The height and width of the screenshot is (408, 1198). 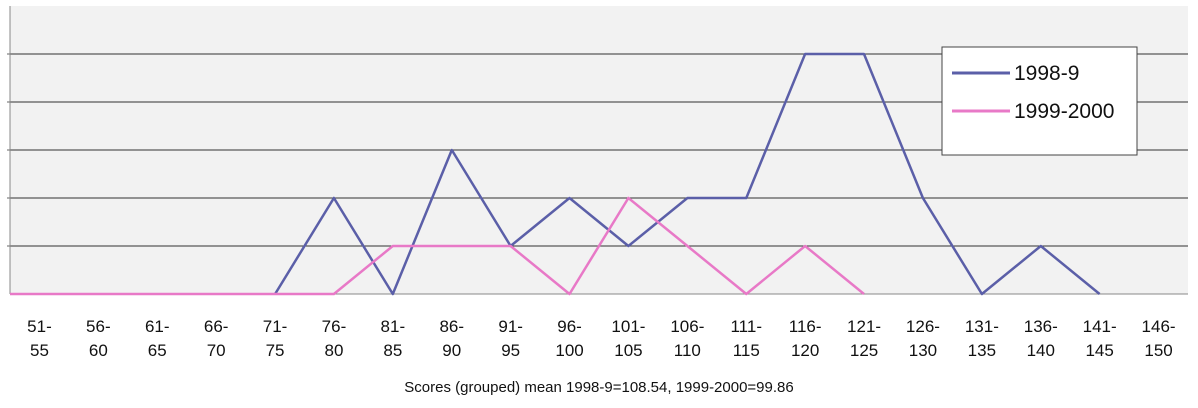 I want to click on x-tick-label: 61-65, so click(x=157, y=338).